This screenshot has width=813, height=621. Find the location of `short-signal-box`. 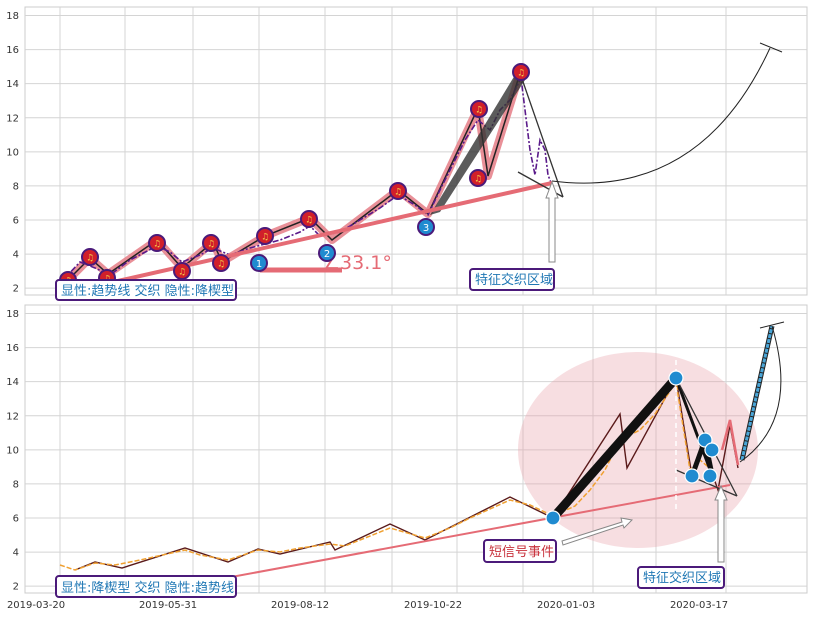

short-signal-box is located at coordinates (520, 551).